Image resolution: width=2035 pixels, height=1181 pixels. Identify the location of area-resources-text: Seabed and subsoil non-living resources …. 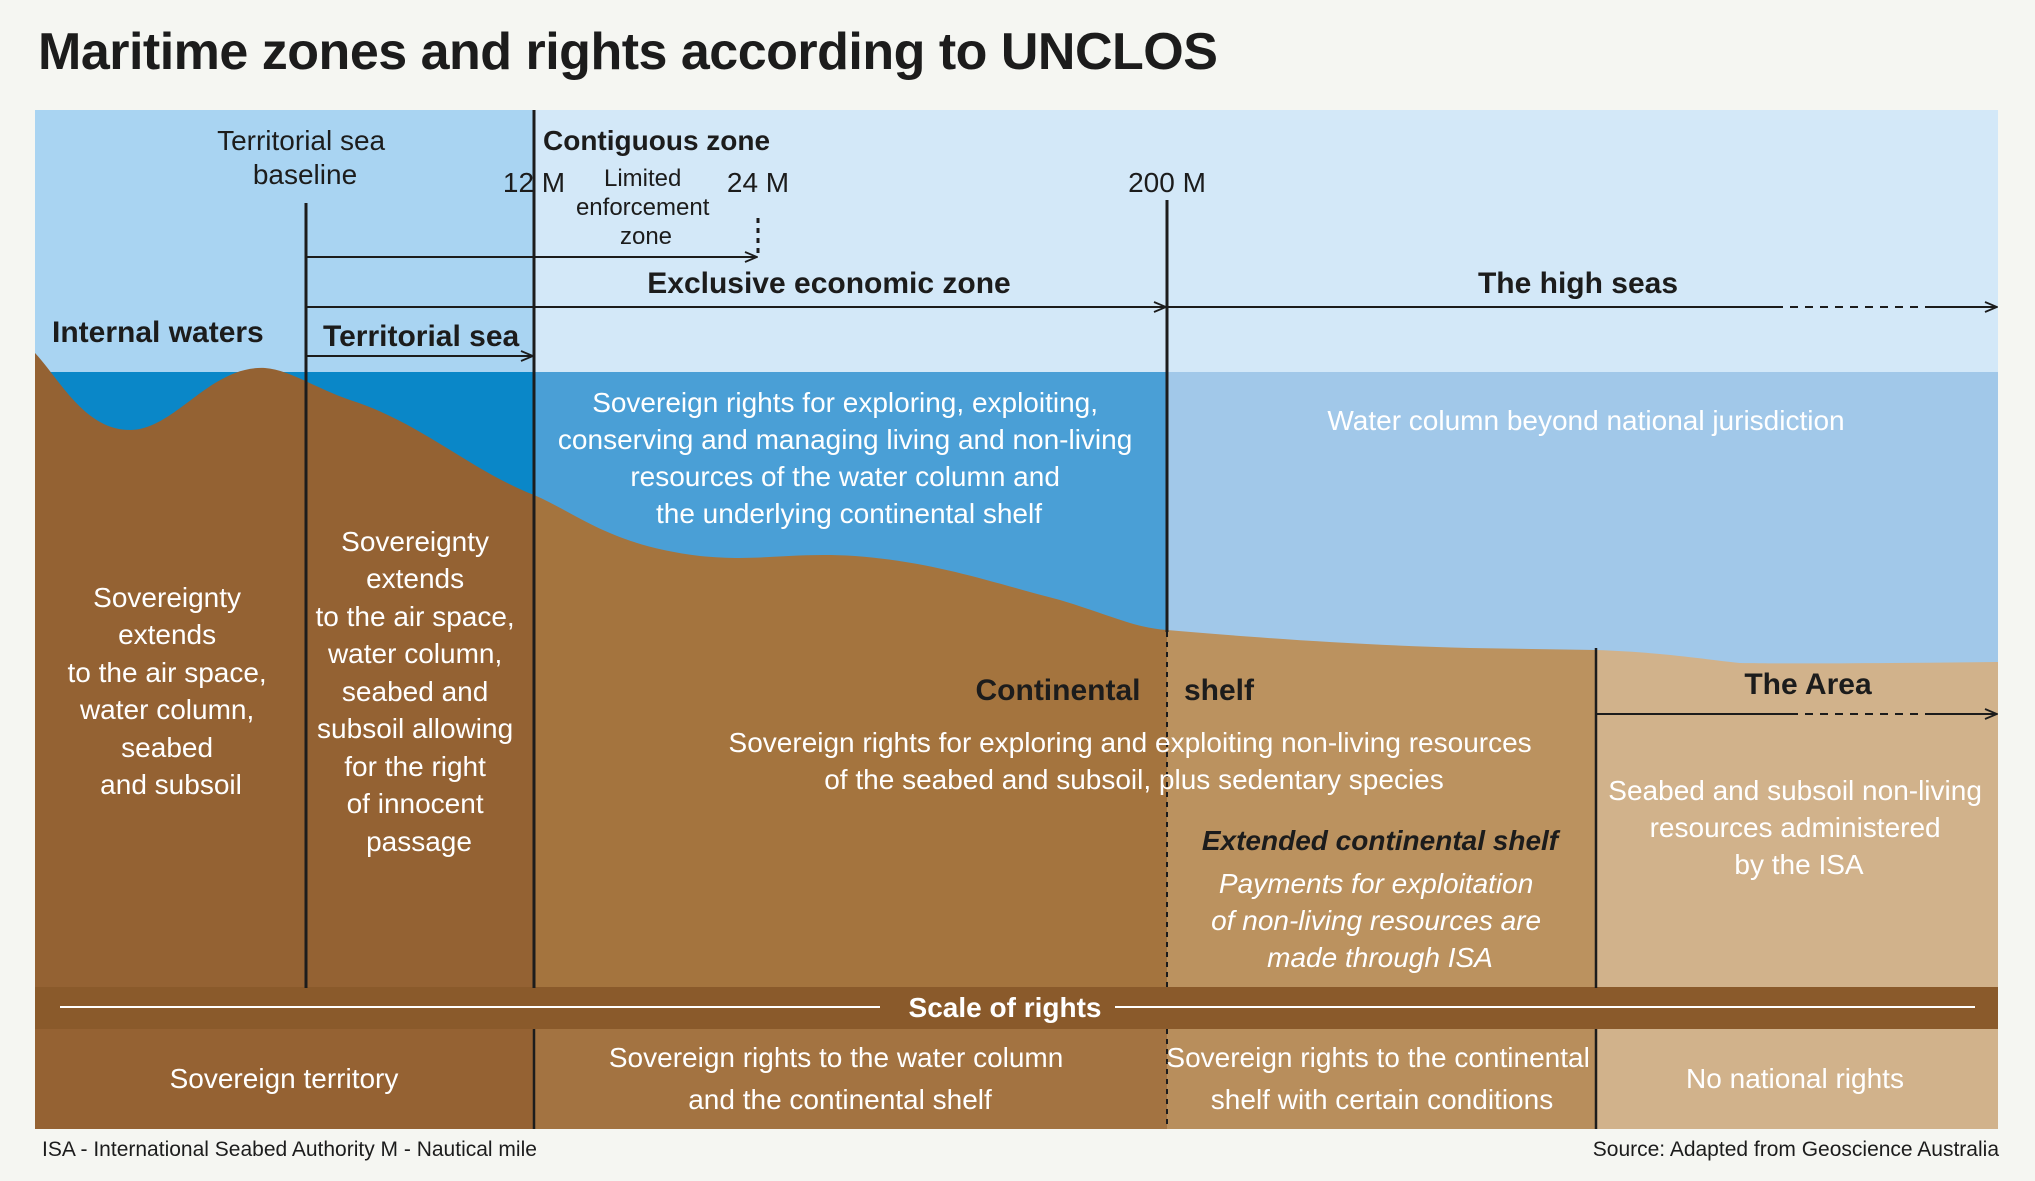
(1798, 827).